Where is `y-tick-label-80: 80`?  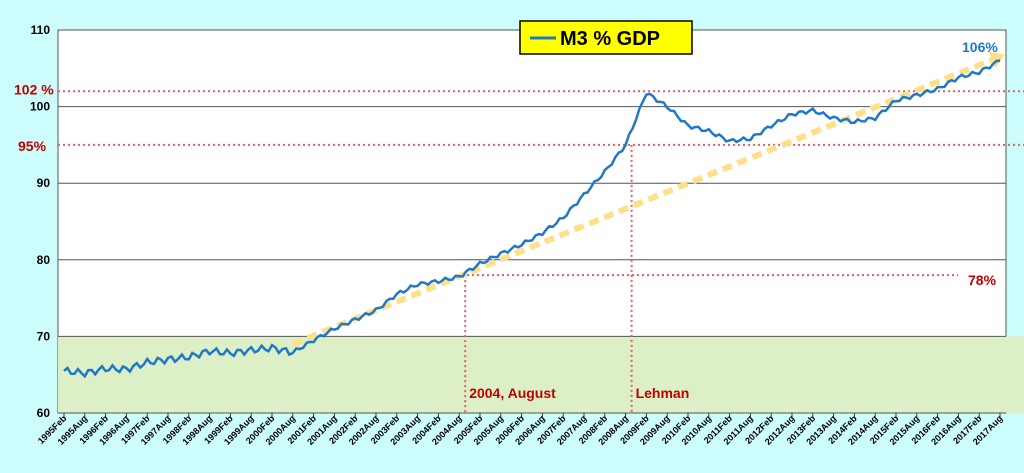 y-tick-label-80: 80 is located at coordinates (44, 260).